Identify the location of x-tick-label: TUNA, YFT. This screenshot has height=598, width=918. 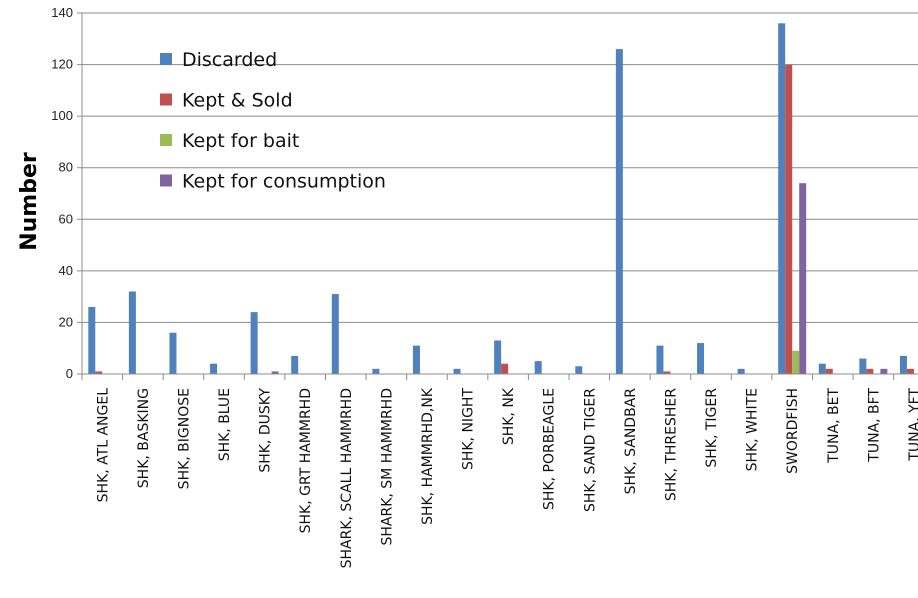
(912, 425).